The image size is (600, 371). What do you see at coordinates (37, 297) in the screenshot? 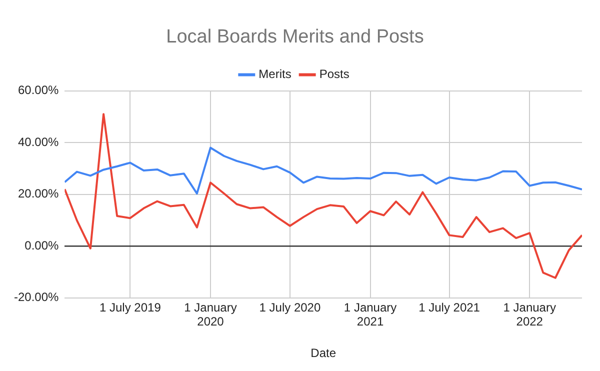
I see `y-tick-label: -20.00%` at bounding box center [37, 297].